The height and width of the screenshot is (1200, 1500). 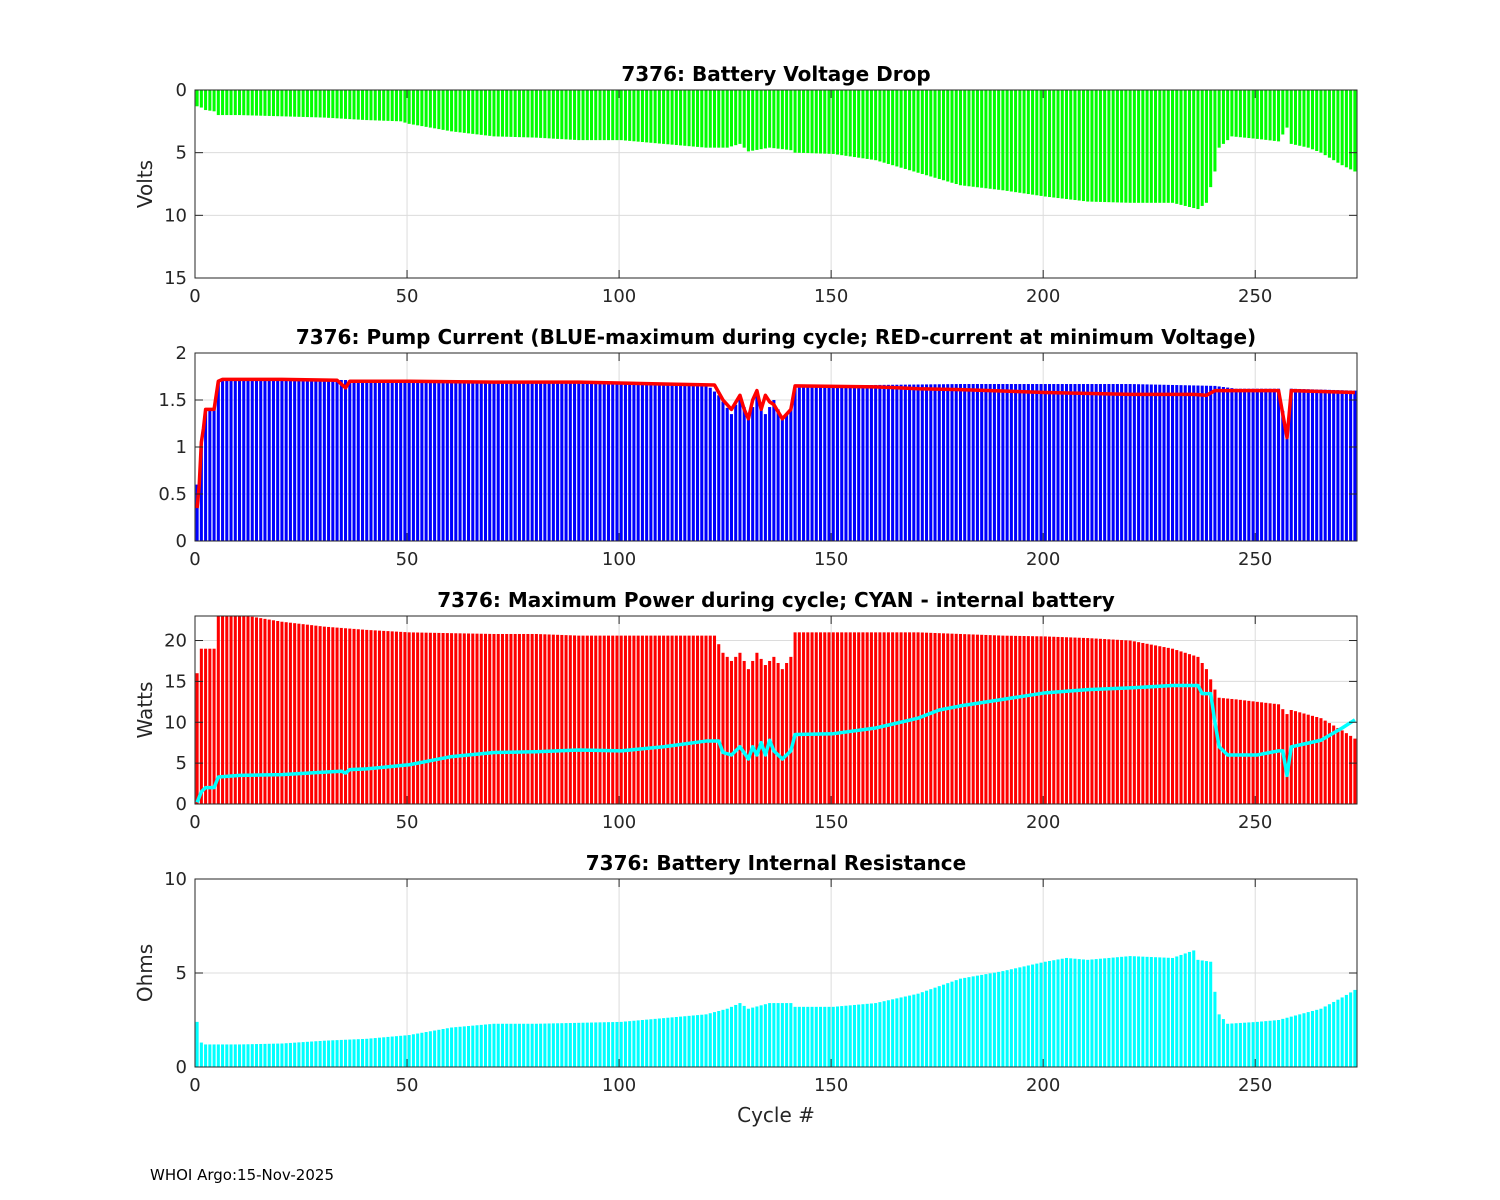 I want to click on x-tick-label: 250, so click(x=1255, y=559).